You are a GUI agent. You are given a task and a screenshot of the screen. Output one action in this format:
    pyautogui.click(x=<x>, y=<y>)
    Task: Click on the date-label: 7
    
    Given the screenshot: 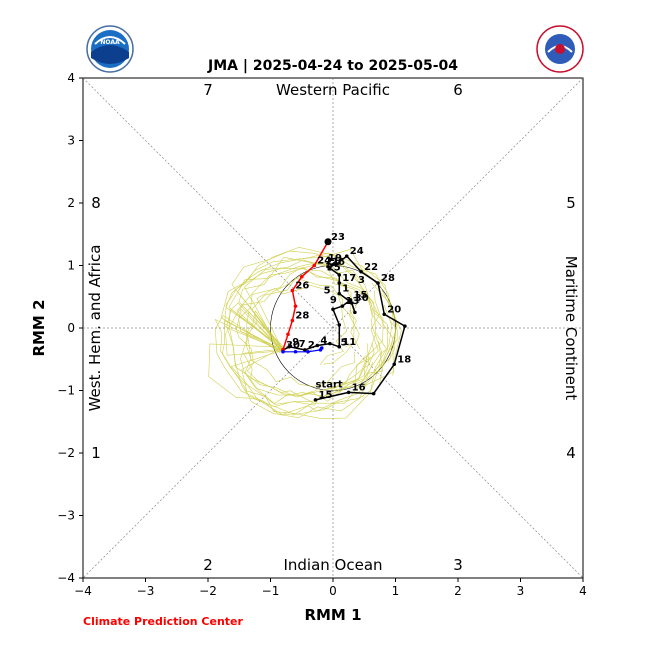 What is the action you would take?
    pyautogui.click(x=302, y=344)
    